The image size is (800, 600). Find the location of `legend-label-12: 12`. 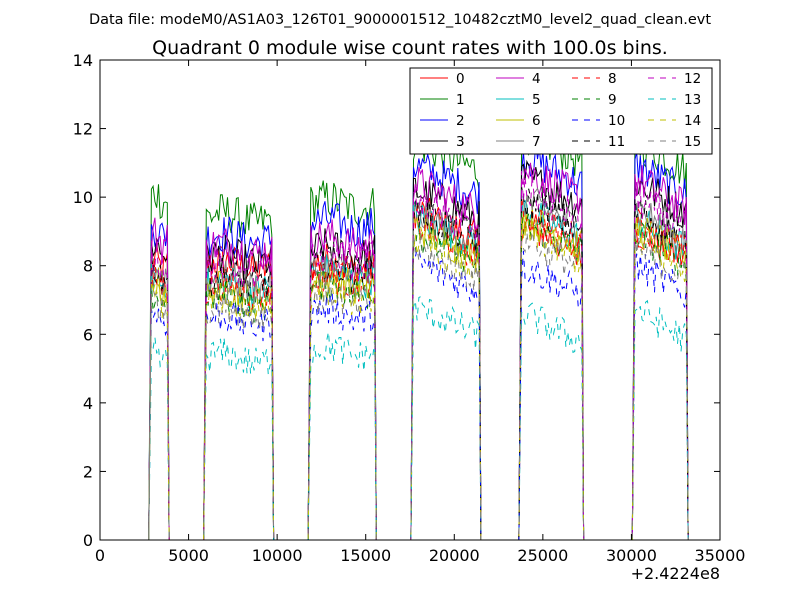

legend-label-12: 12 is located at coordinates (692, 79).